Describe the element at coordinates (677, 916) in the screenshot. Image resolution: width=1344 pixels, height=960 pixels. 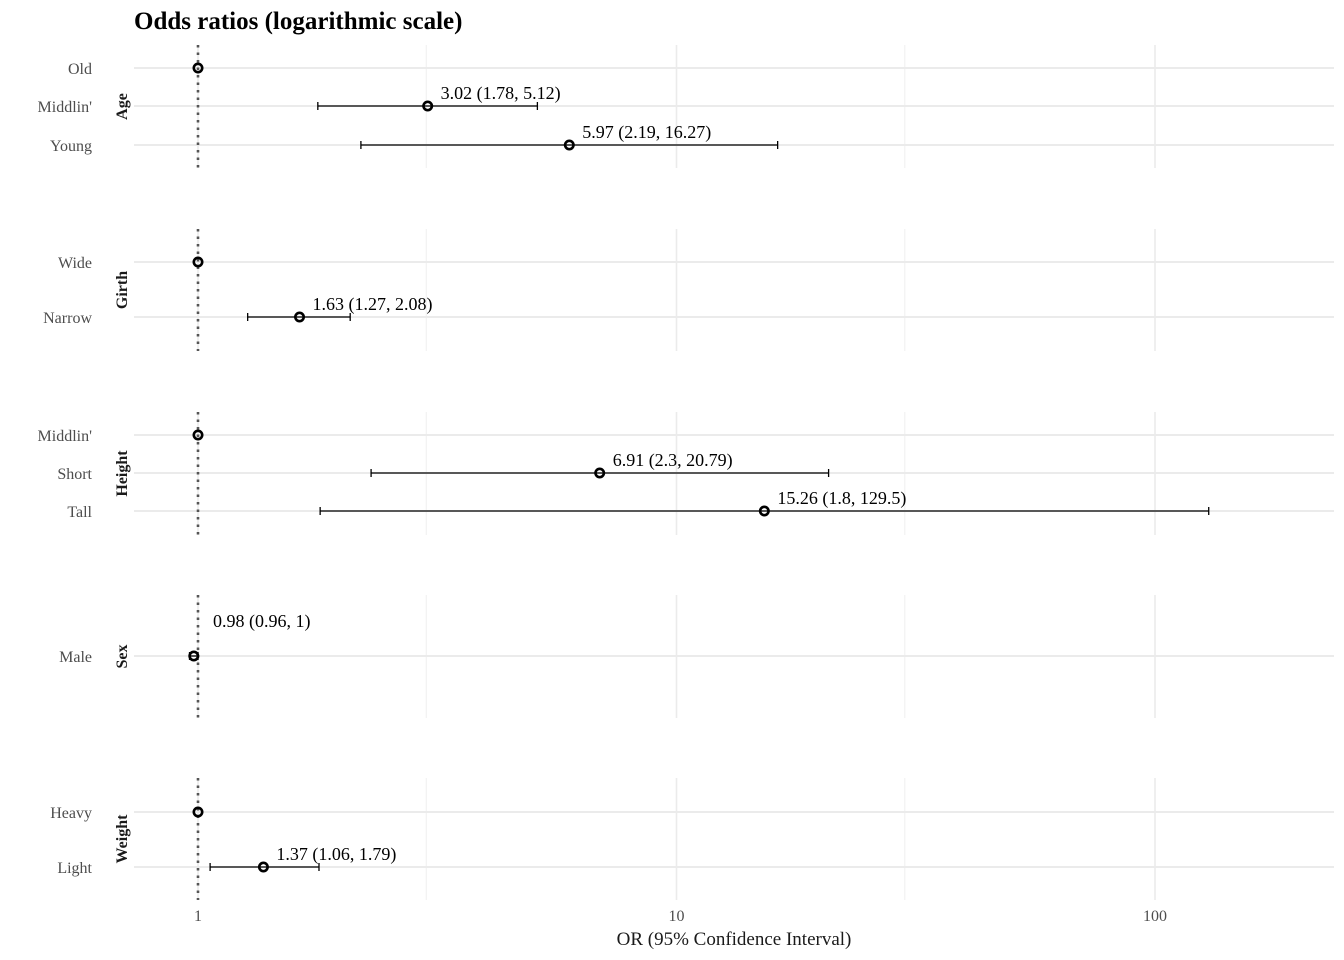
I see `x-tick-label: 10` at that location.